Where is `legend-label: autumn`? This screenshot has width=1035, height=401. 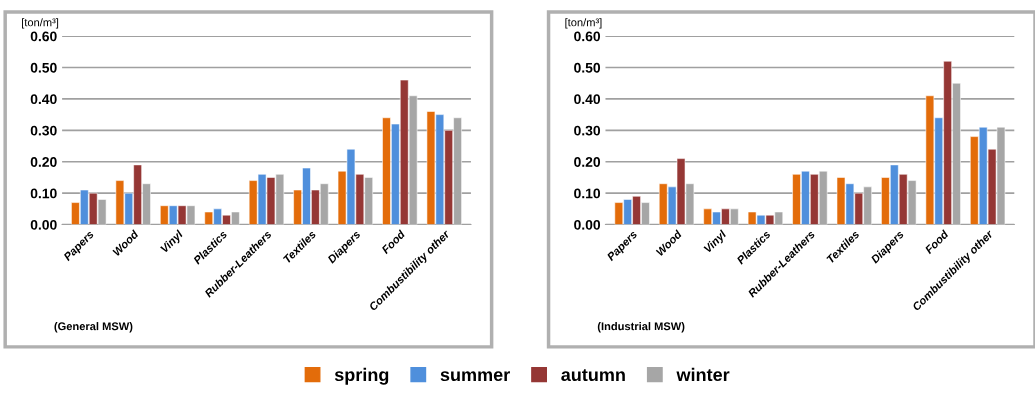
legend-label: autumn is located at coordinates (593, 375).